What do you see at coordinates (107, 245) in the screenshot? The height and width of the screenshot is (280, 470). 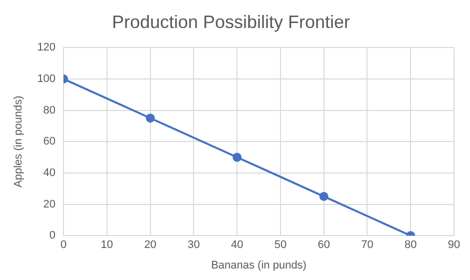 I see `x-tick-label: 10` at bounding box center [107, 245].